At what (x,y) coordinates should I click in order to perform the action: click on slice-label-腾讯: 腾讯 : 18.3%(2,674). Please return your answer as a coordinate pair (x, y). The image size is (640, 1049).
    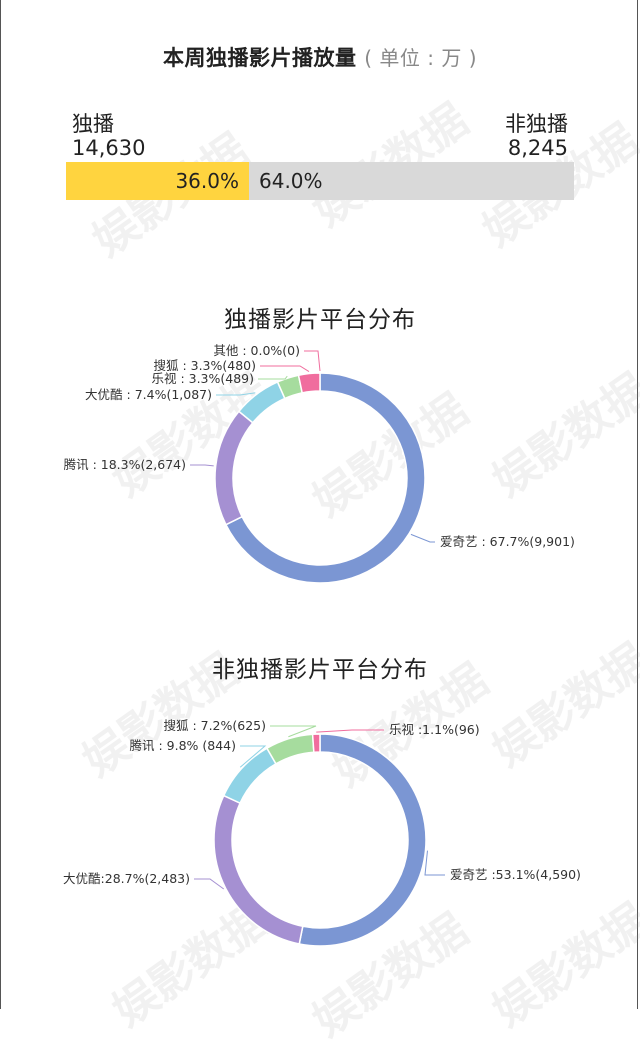
    Looking at the image, I should click on (125, 464).